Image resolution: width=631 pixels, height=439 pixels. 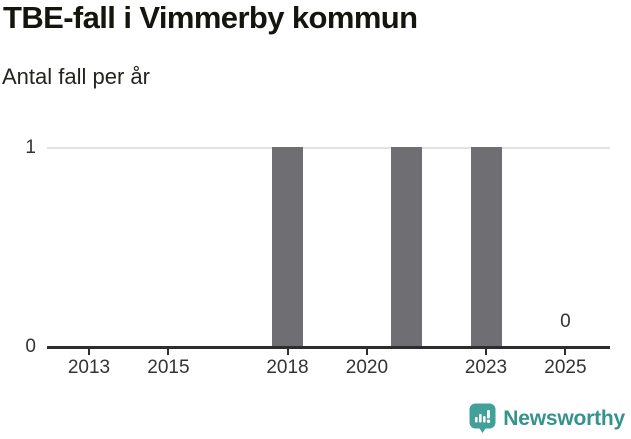 What do you see at coordinates (482, 418) in the screenshot?
I see `newsworthy-icon` at bounding box center [482, 418].